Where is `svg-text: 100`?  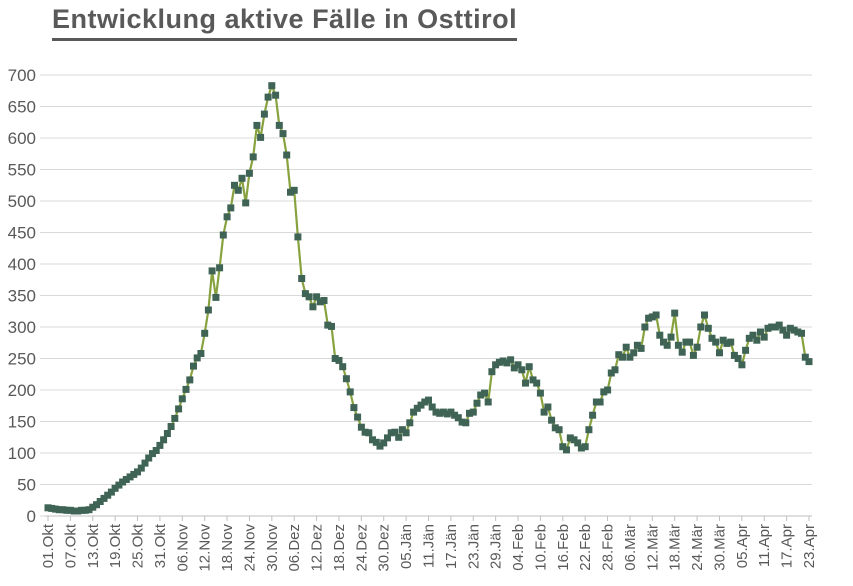 svg-text: 100 is located at coordinates (22, 453).